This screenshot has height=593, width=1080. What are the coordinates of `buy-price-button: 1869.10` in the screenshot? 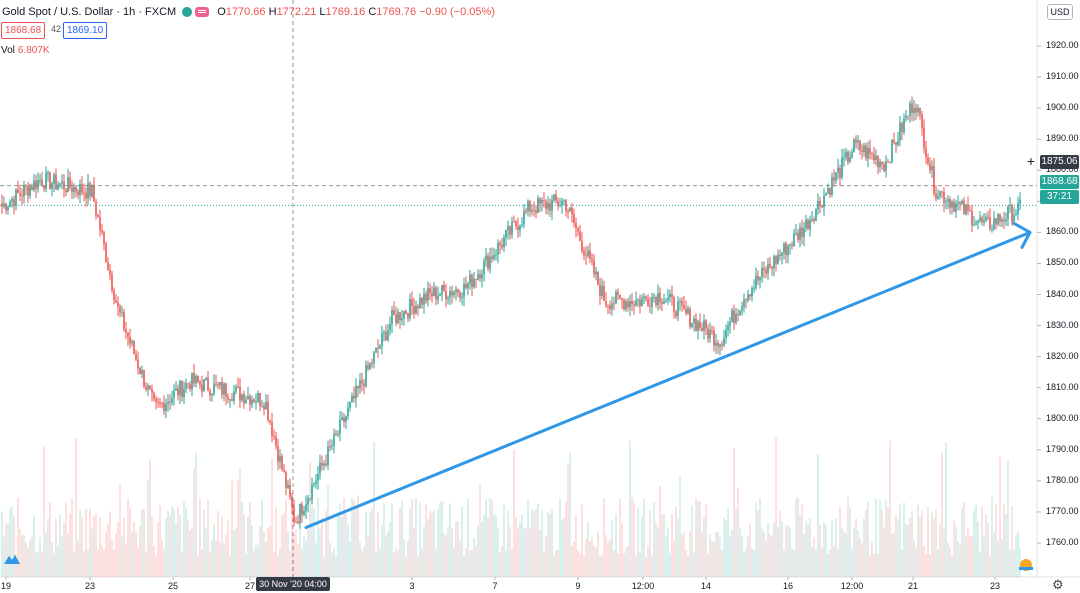 It's located at (85, 30).